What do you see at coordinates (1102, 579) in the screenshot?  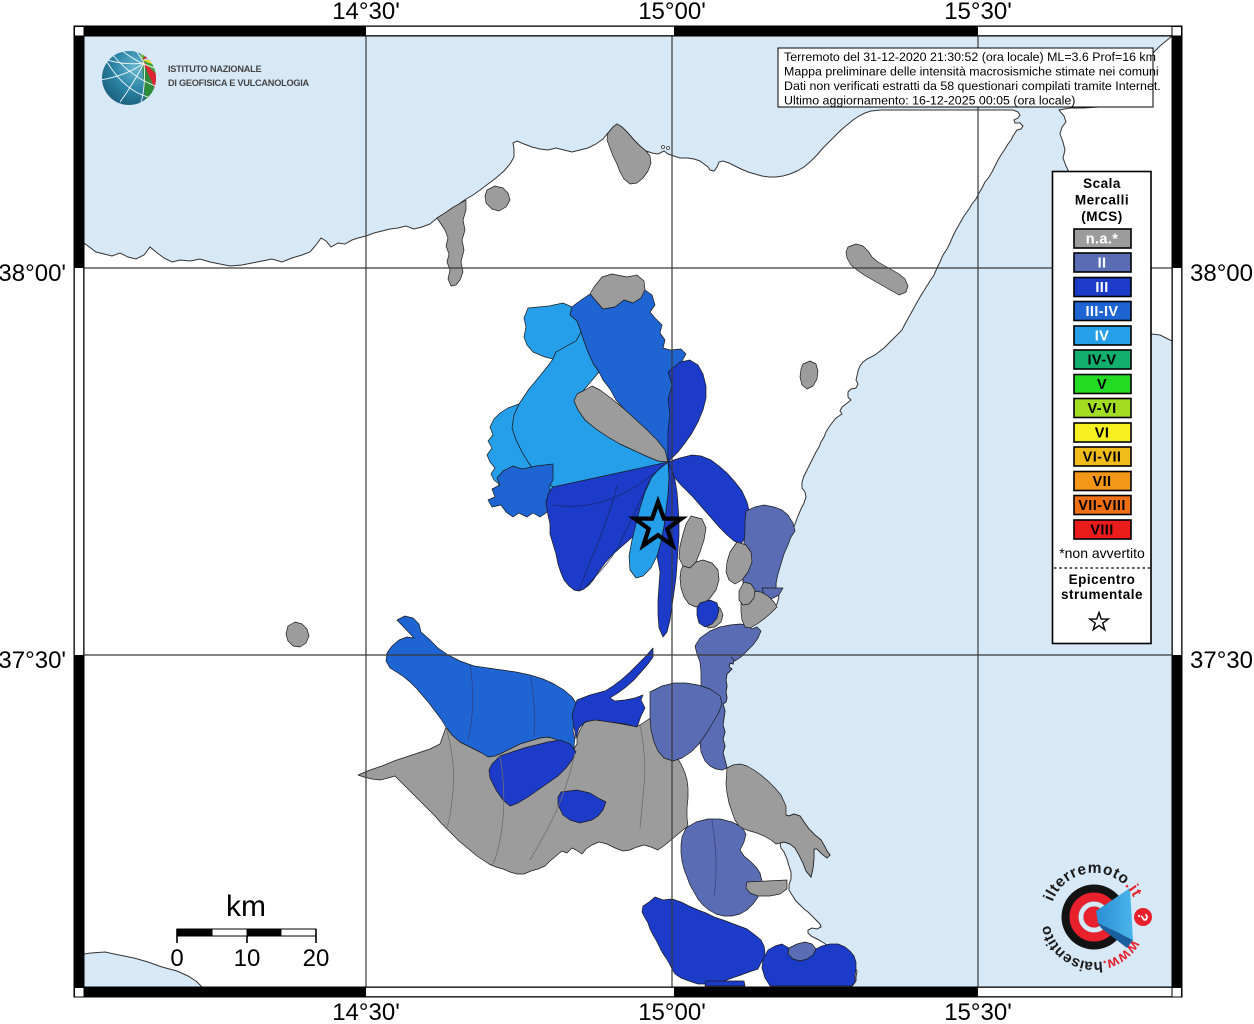 I see `svg-text: Epicentro` at bounding box center [1102, 579].